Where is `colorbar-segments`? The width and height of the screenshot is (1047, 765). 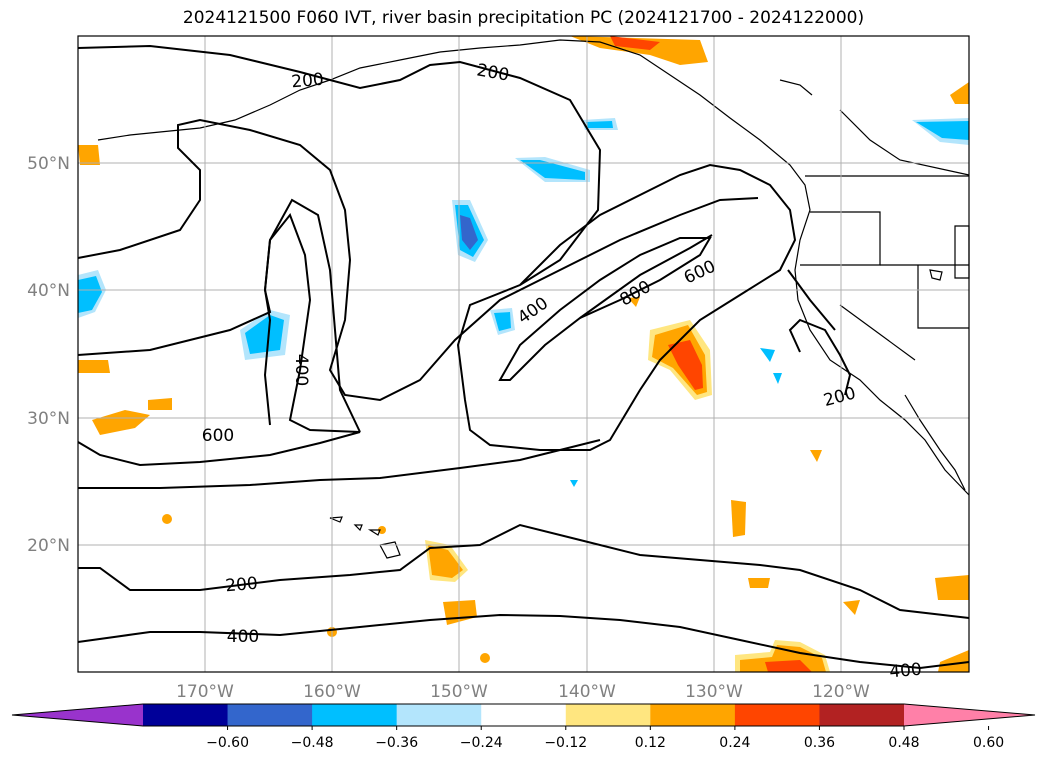
colorbar-segments is located at coordinates (523, 715).